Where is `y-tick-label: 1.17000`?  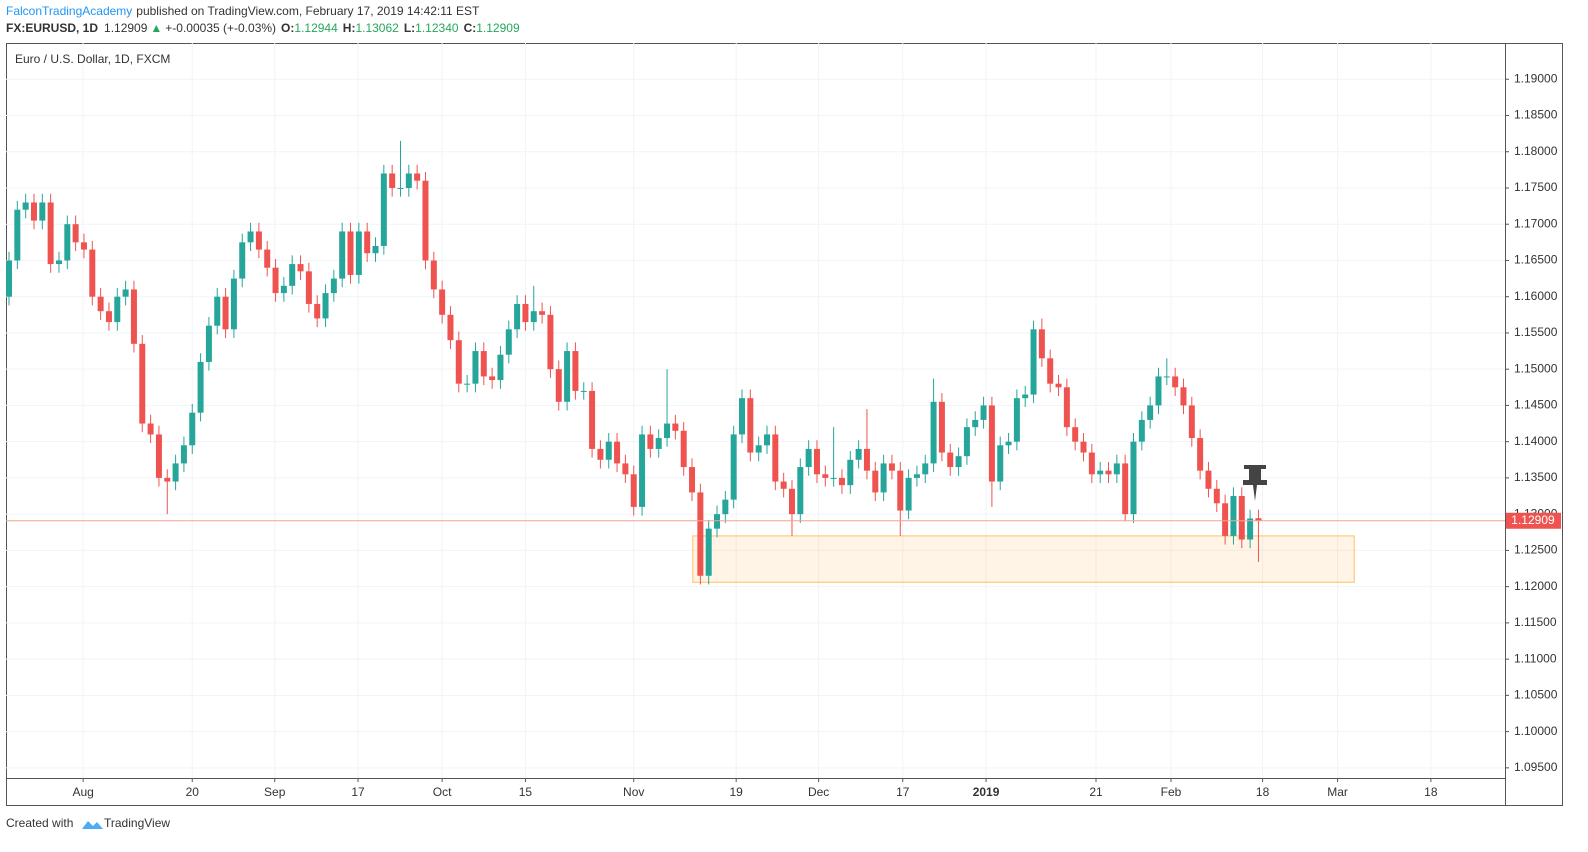
y-tick-label: 1.17000 is located at coordinates (1536, 223).